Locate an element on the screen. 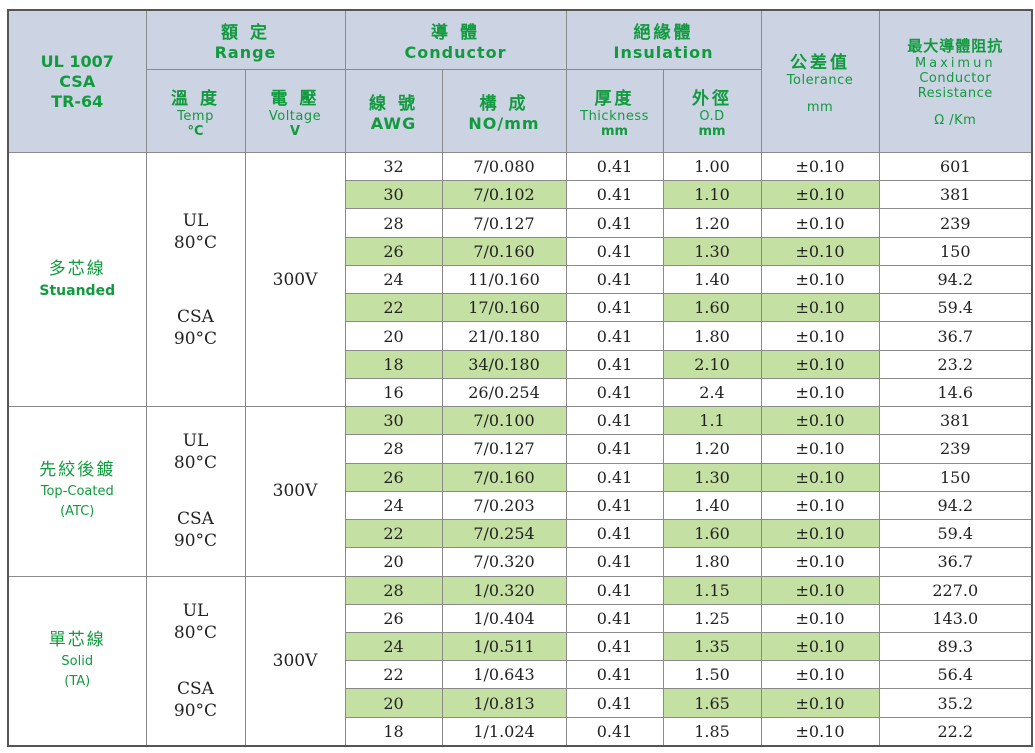  resistance-cell: 22.2 is located at coordinates (955, 731).